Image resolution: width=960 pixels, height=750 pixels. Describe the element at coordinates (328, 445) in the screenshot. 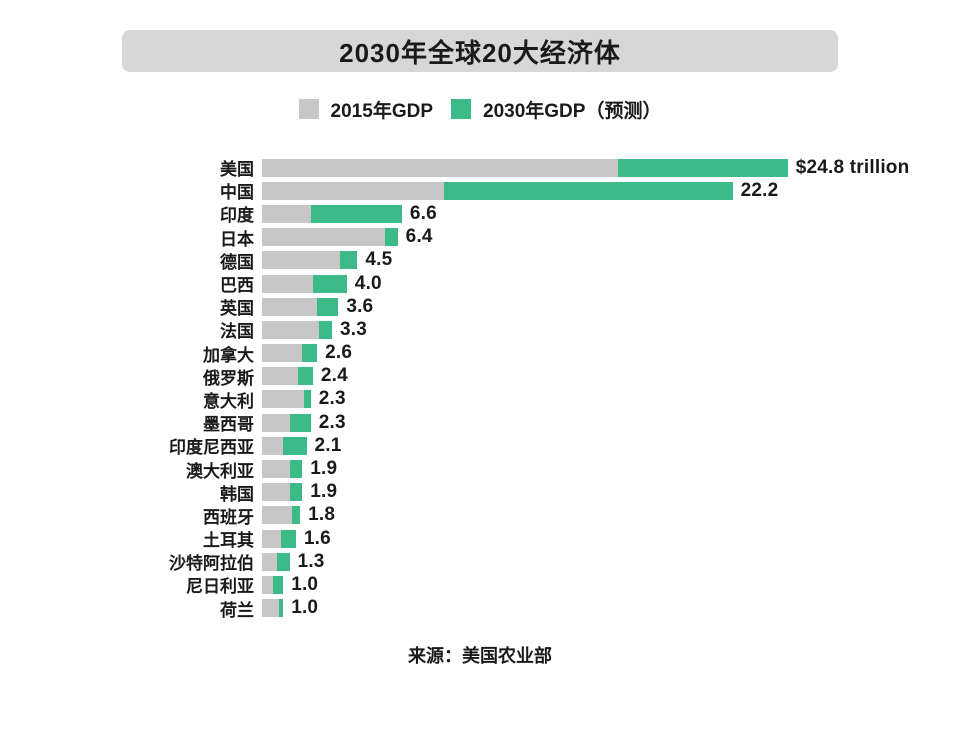

I see `value-label: 2.1` at that location.